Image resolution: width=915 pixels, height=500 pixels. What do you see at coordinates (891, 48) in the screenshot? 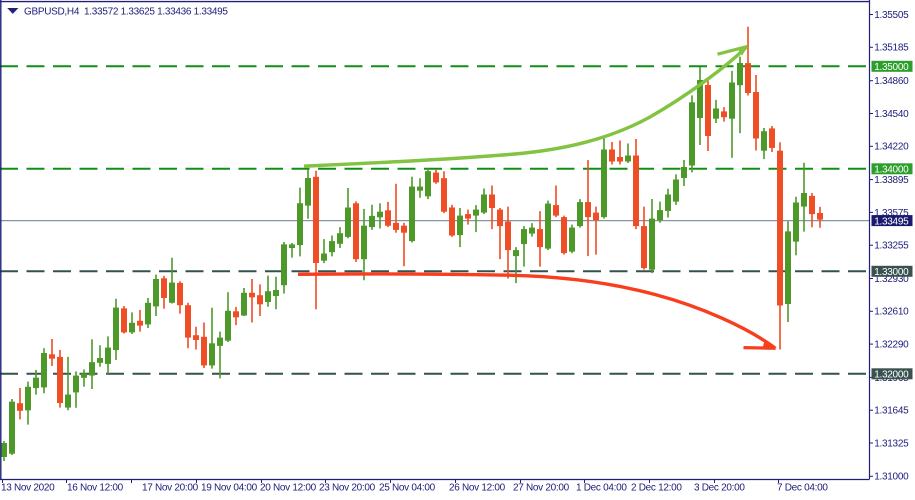
I see `svg-text: 1.35185` at bounding box center [891, 48].